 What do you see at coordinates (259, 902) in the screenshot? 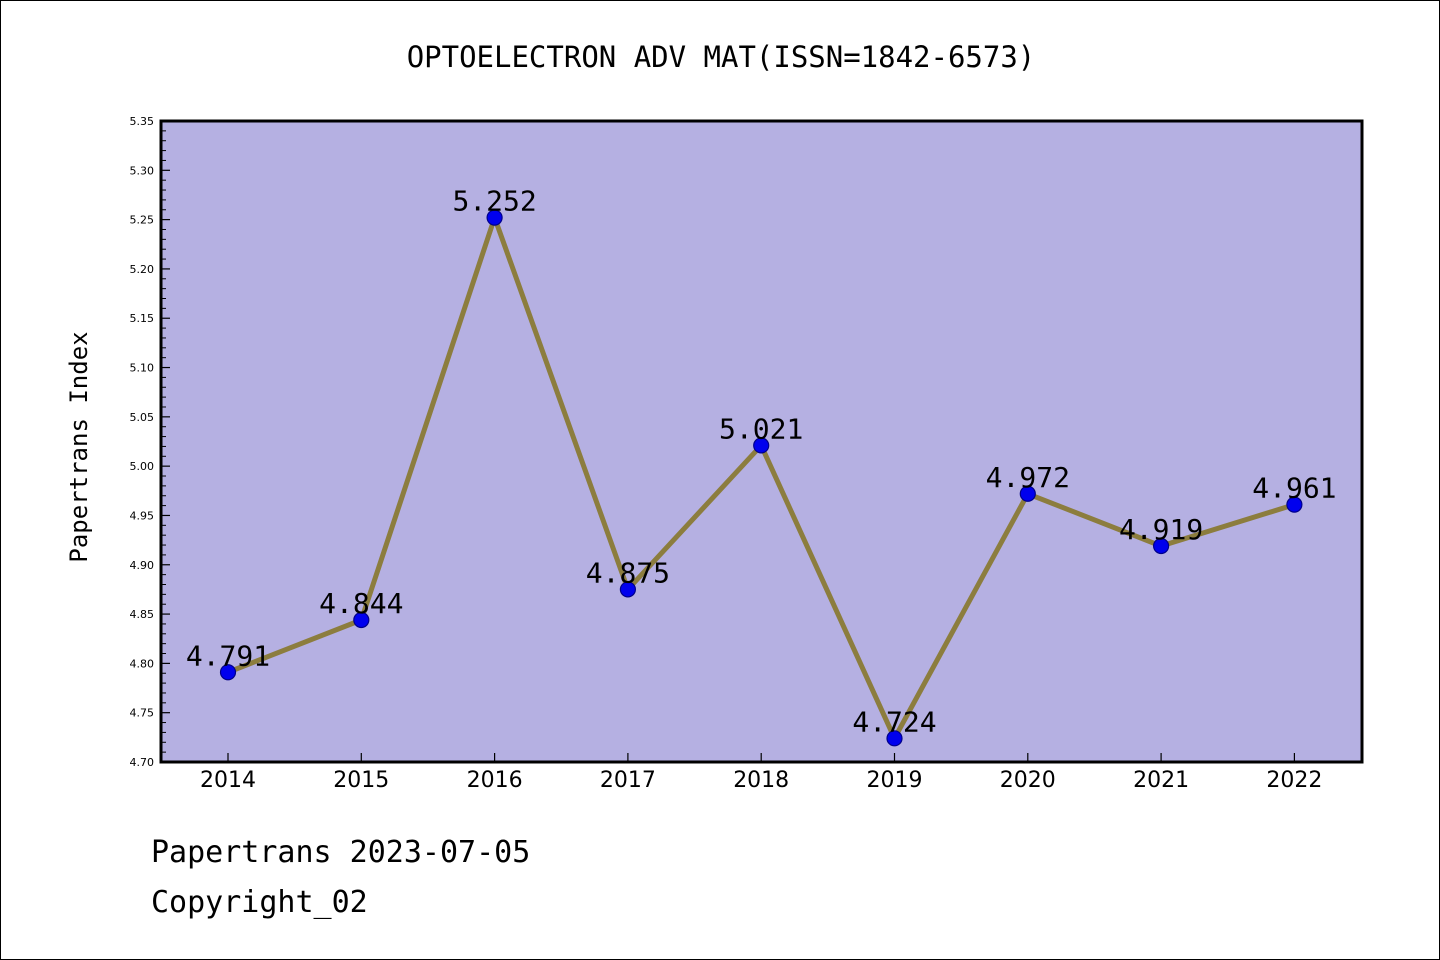
I see `footer-copyright: Copyright_02` at bounding box center [259, 902].